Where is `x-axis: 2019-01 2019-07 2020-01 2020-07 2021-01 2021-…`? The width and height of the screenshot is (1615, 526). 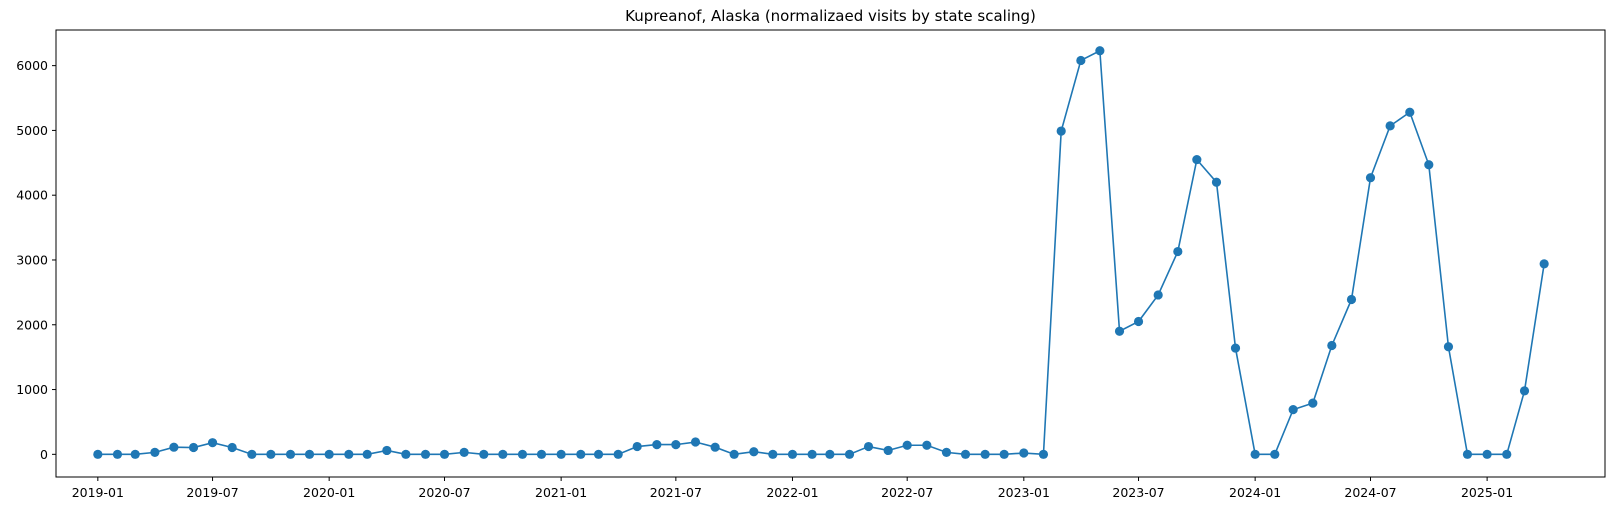
x-axis: 2019-01 2019-07 2020-01 2020-07 2021-01 2021-… is located at coordinates (792, 488).